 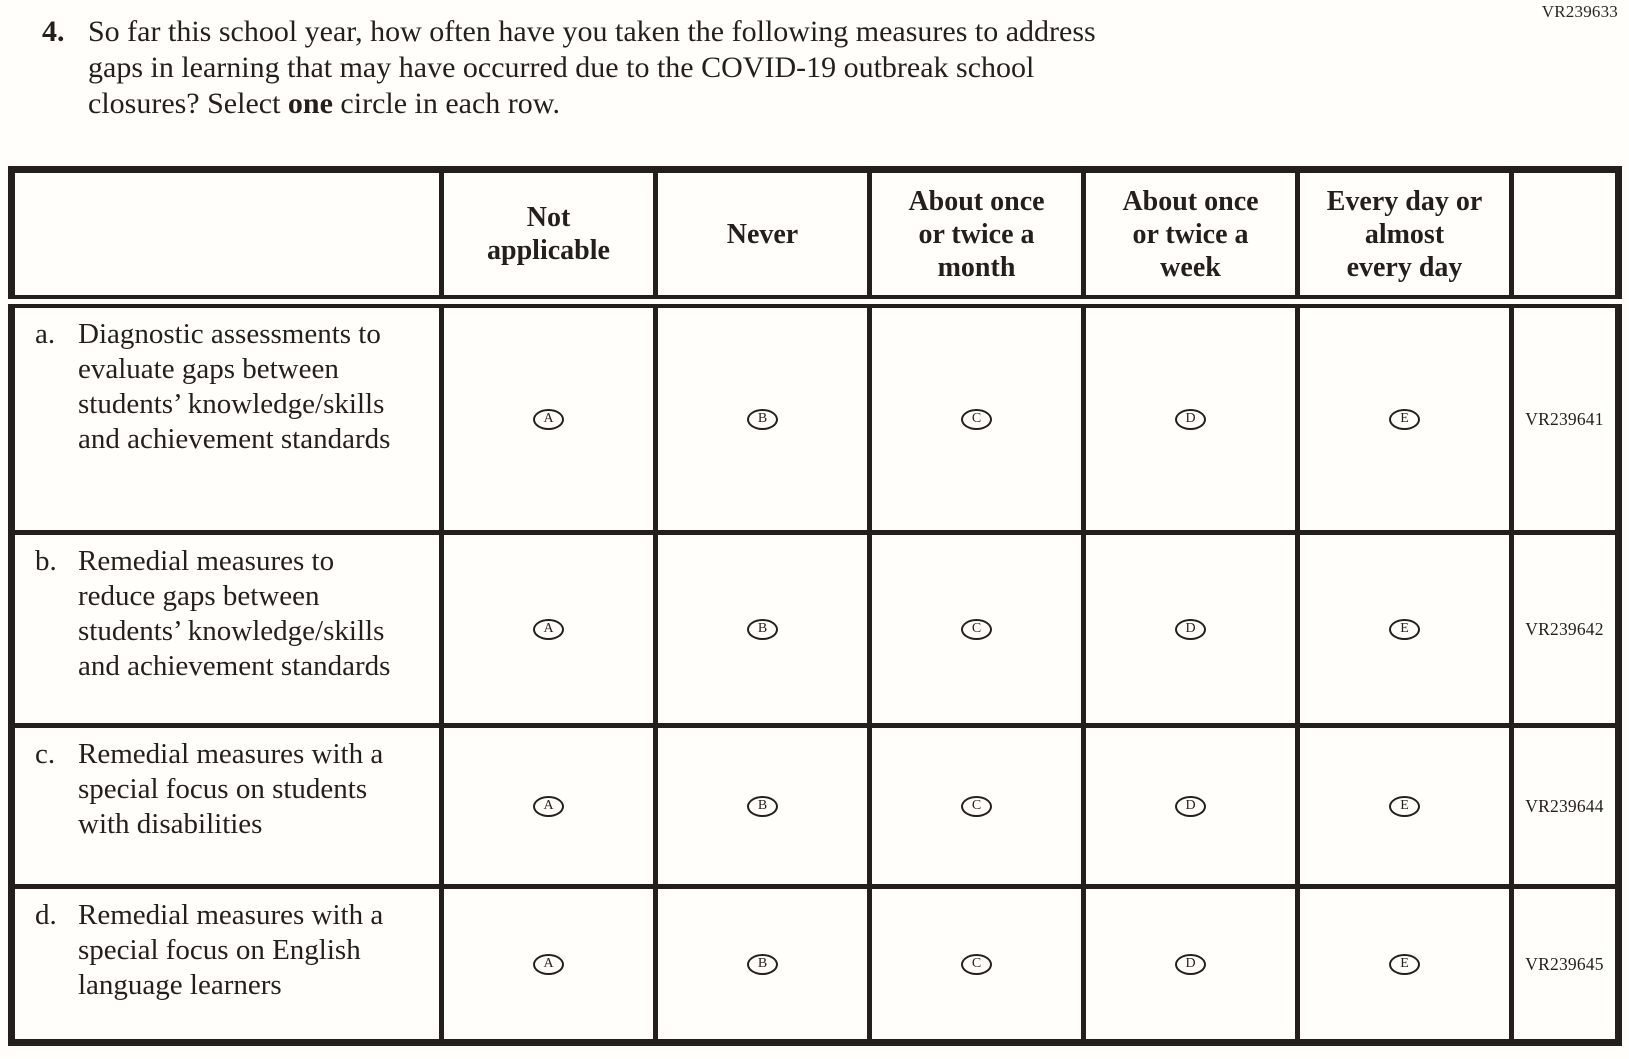 What do you see at coordinates (762, 237) in the screenshot?
I see `header-never: Never` at bounding box center [762, 237].